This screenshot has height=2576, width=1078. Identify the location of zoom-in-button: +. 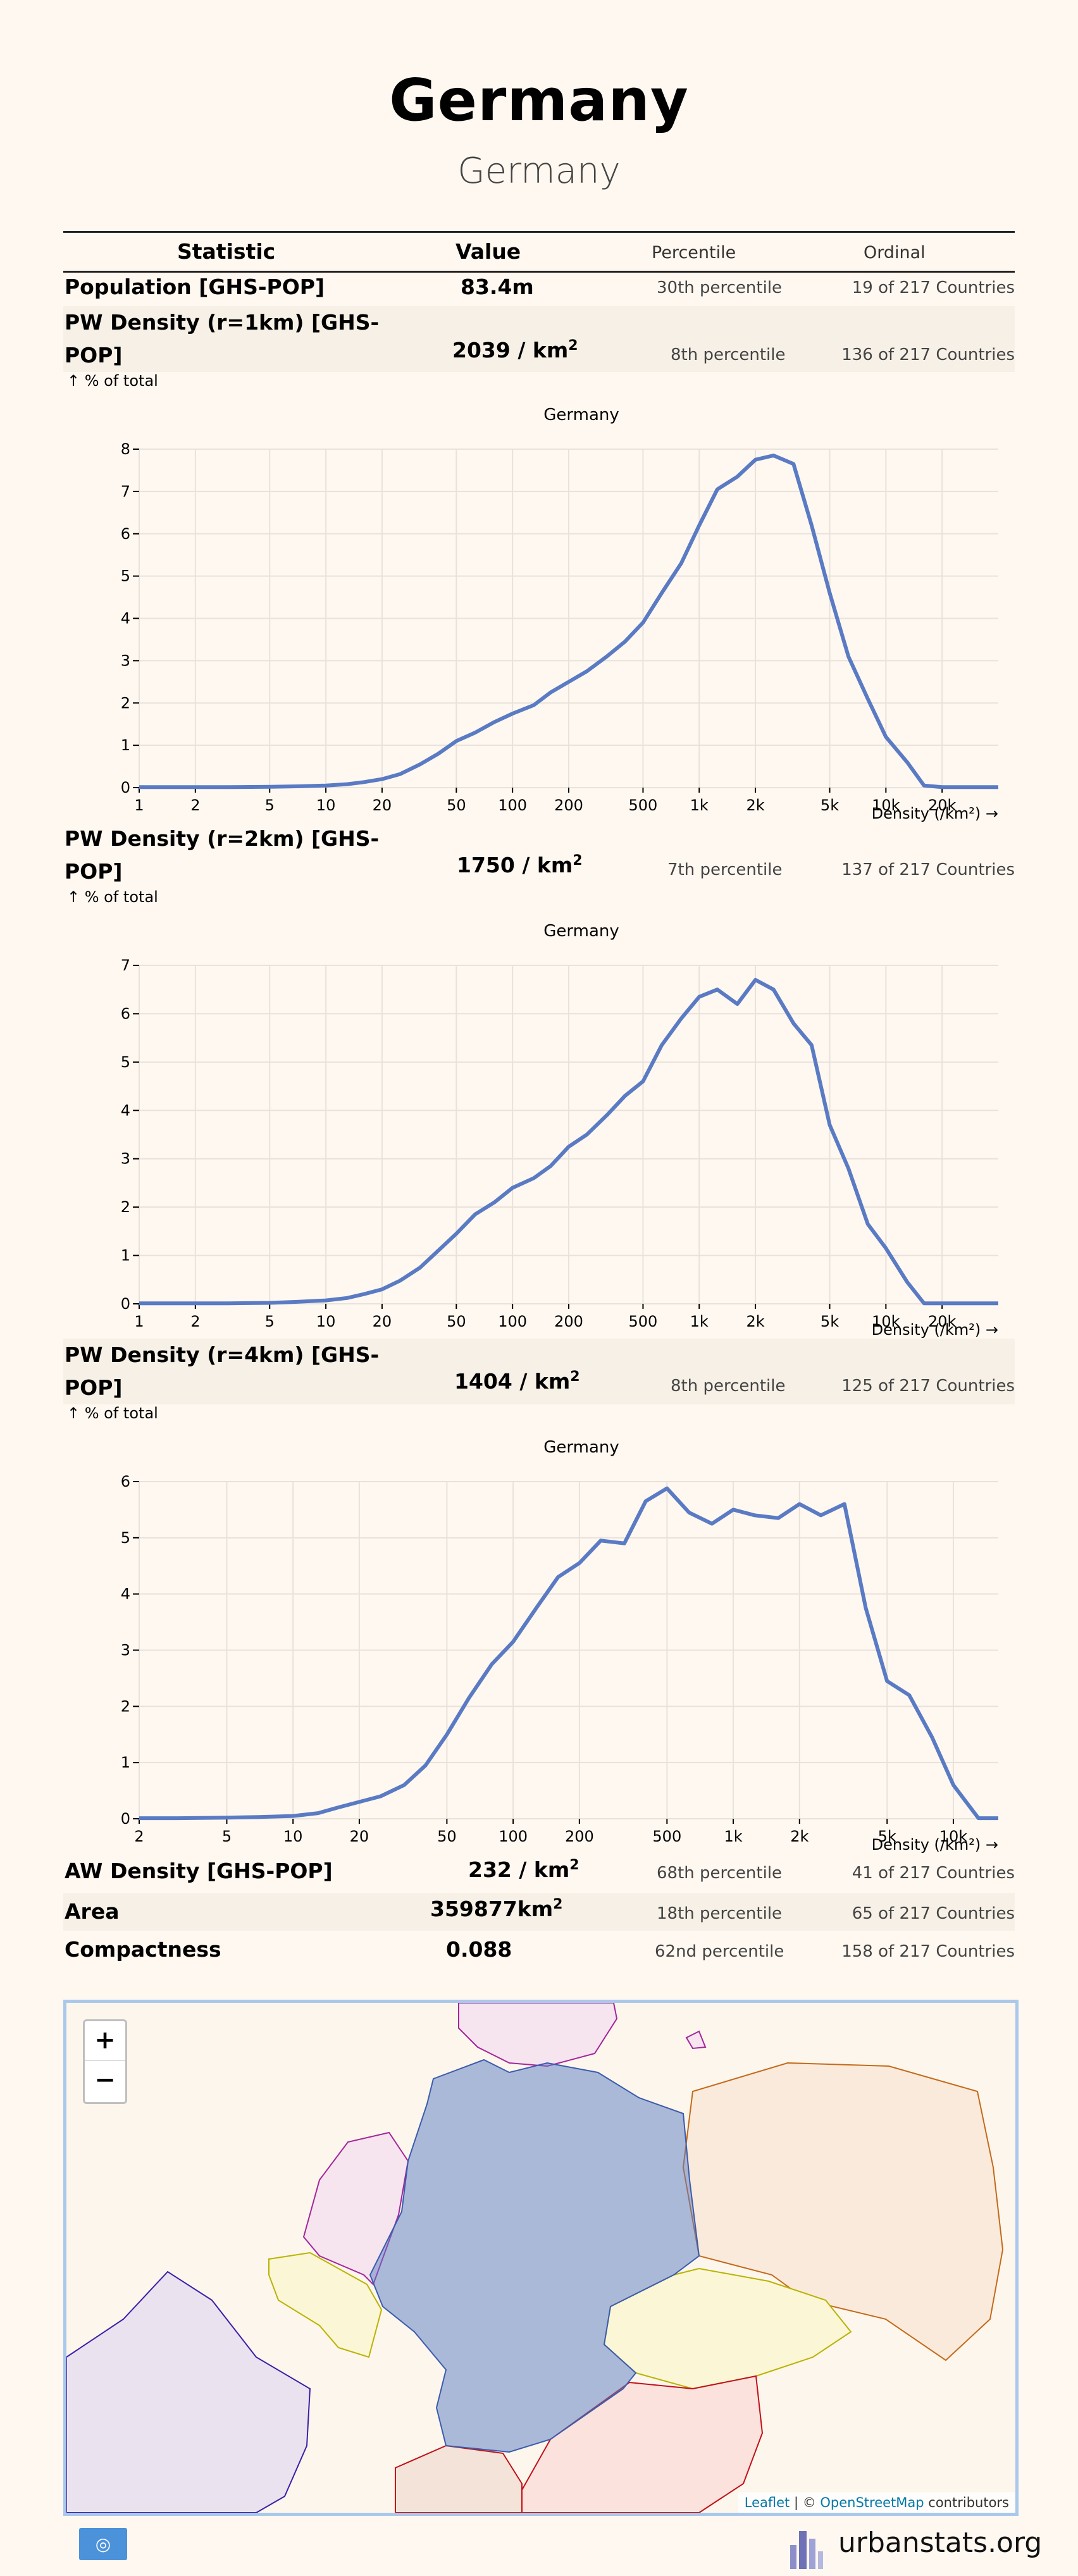
(105, 2041).